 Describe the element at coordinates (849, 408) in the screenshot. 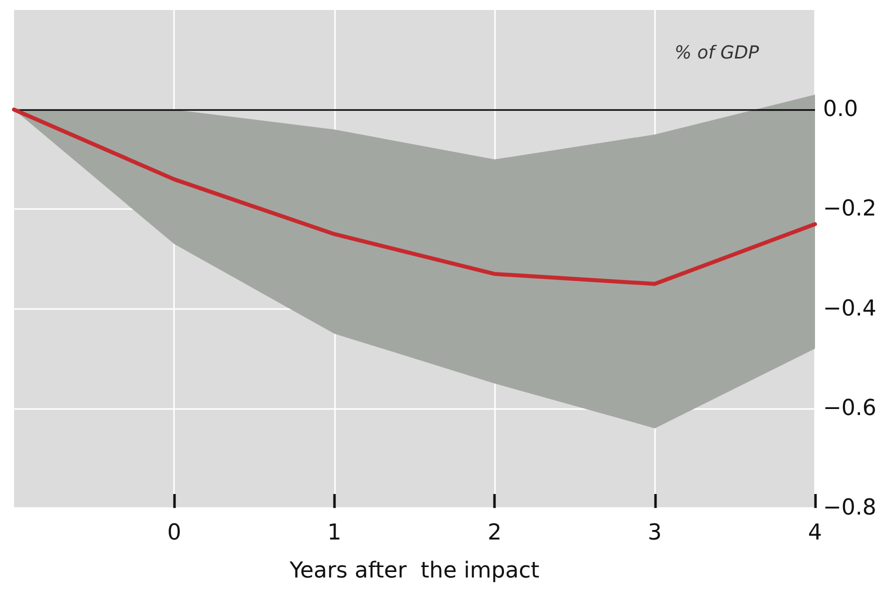

I see `y-tick-label: −0.6` at that location.